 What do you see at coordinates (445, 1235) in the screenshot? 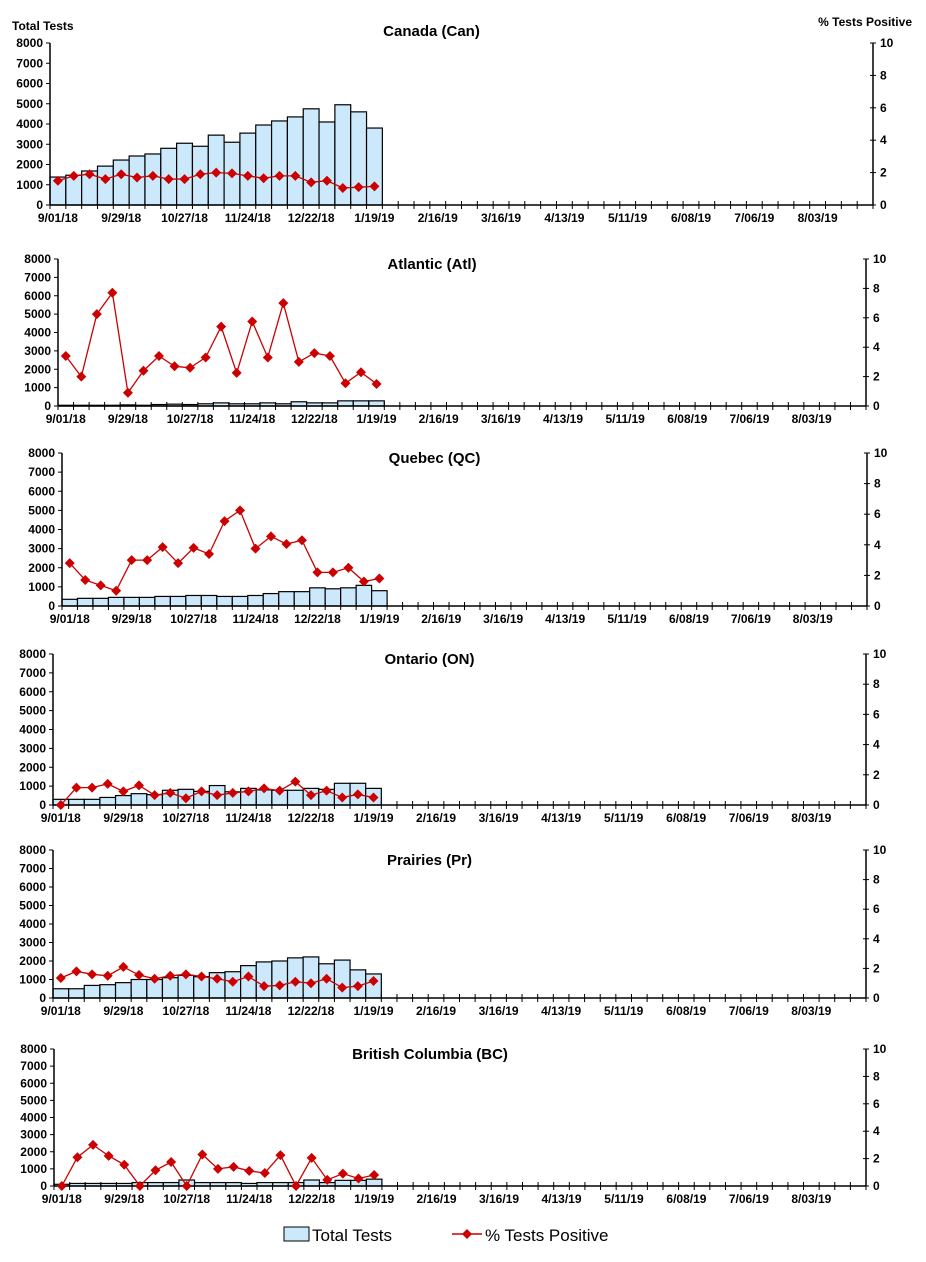
I see `legend: Total Tests % Tests Positive` at bounding box center [445, 1235].